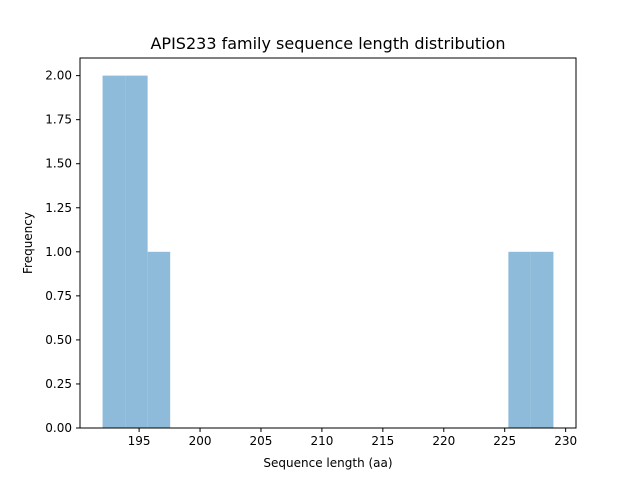 The height and width of the screenshot is (480, 640). I want to click on y-tick-label: 0.50, so click(58, 340).